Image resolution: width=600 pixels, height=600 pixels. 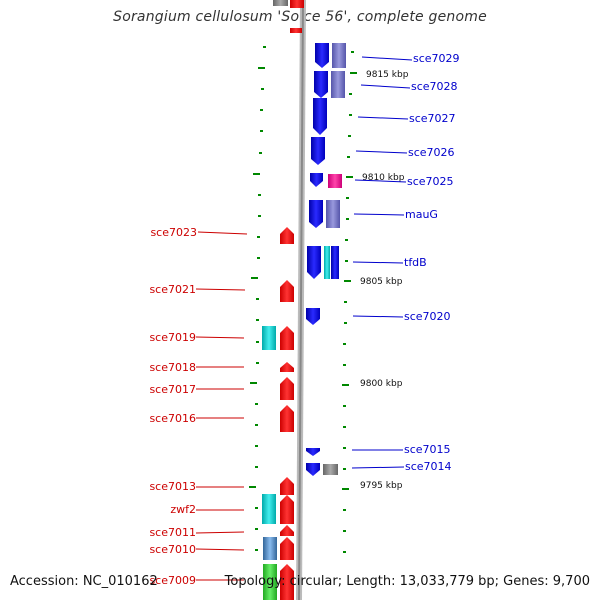 I want to click on label-sce7020: sce7020, so click(x=427, y=316).